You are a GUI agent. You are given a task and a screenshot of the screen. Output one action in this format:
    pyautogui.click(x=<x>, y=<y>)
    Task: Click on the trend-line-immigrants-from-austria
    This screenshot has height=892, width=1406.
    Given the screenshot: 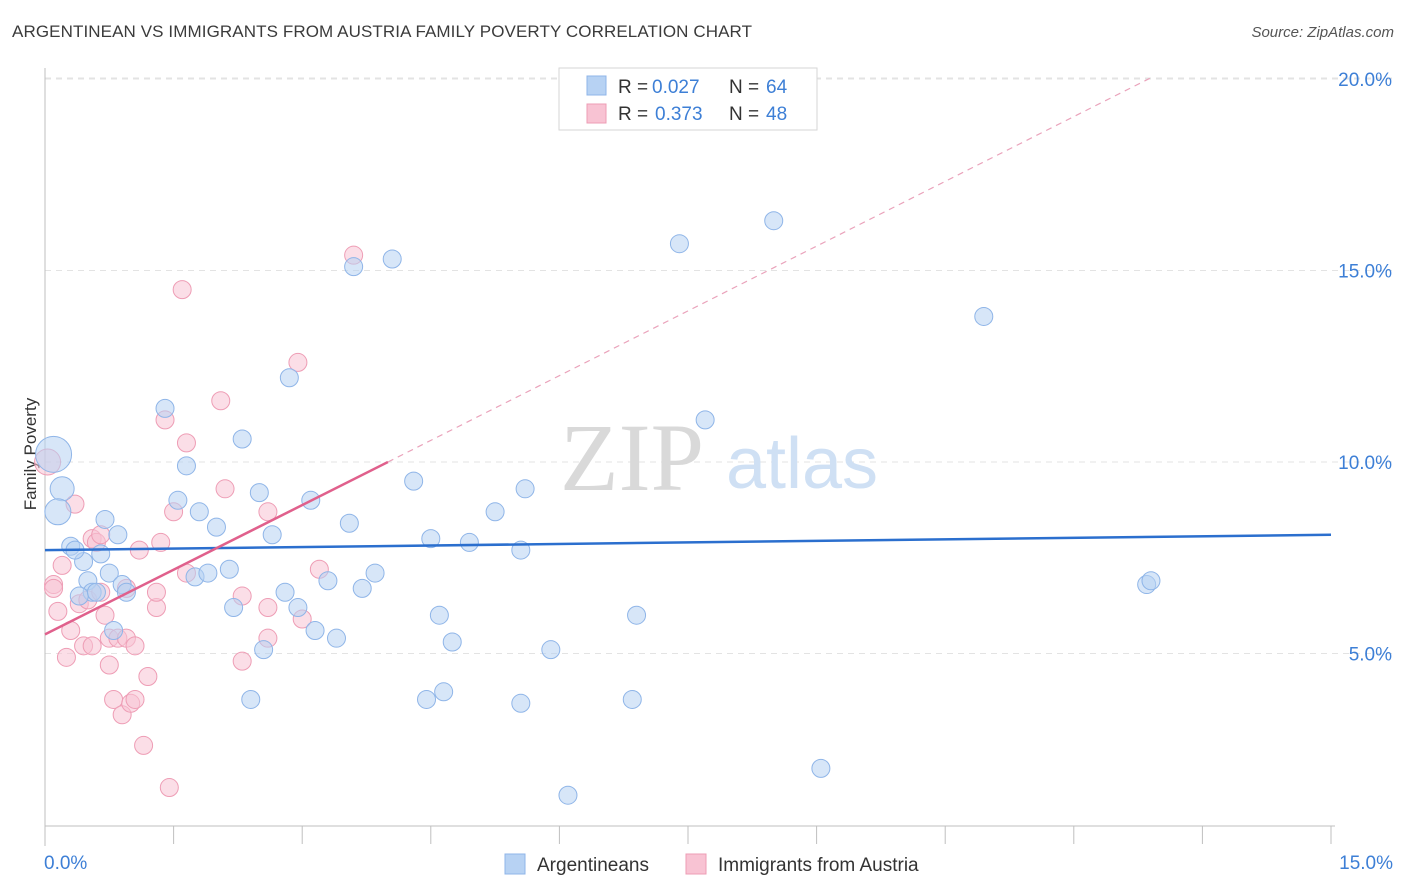 What is the action you would take?
    pyautogui.click(x=216, y=548)
    